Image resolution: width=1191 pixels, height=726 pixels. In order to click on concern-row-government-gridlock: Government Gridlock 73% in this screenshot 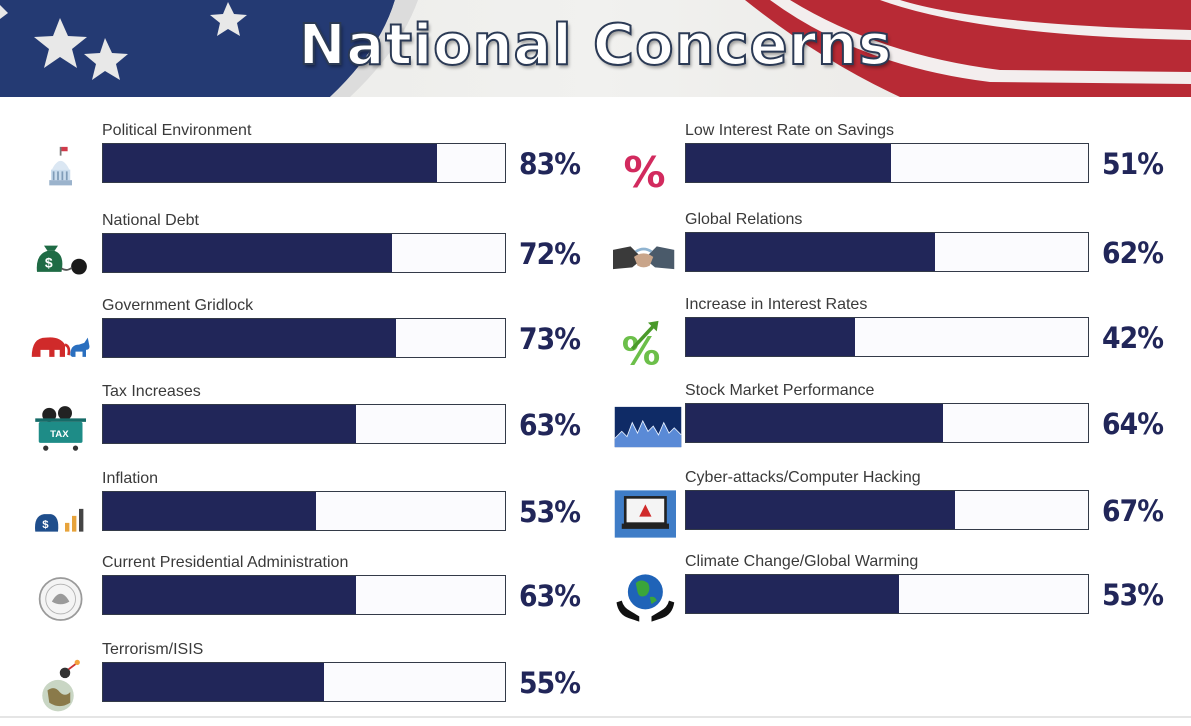, I will do `click(310, 336)`.